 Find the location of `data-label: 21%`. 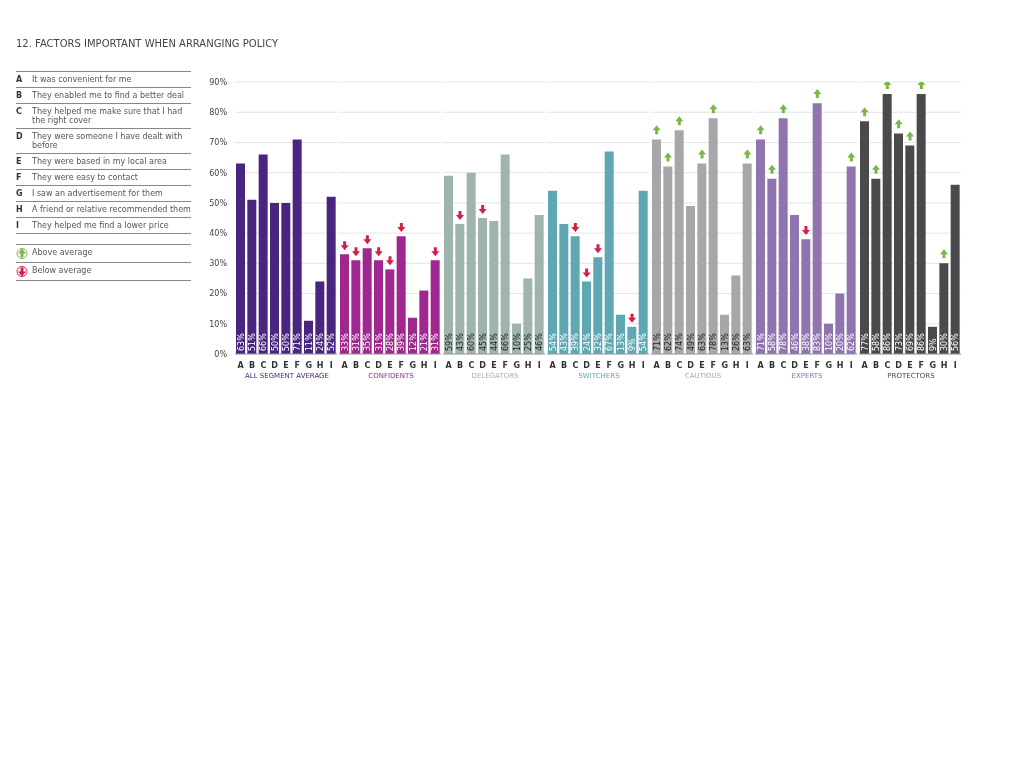

data-label: 21% is located at coordinates (424, 341).